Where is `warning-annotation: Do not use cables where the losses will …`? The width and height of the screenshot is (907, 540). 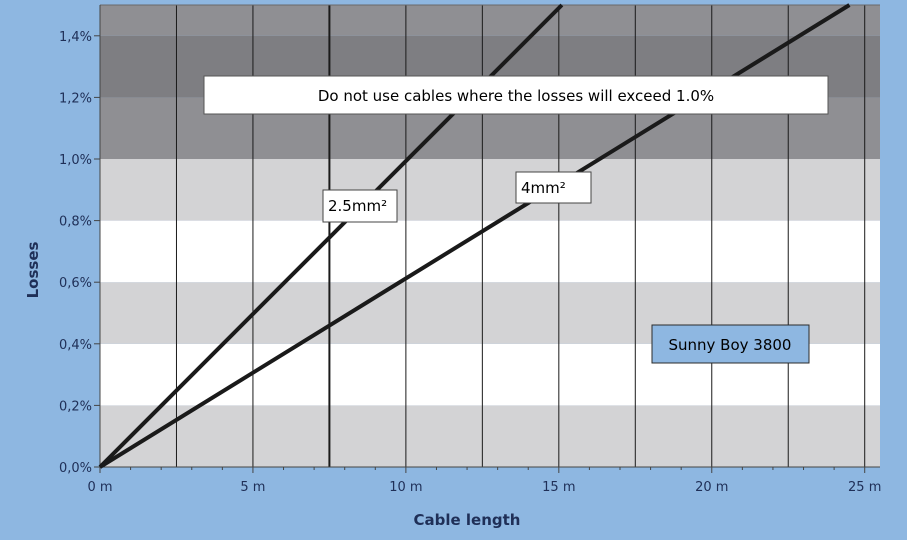
warning-annotation: Do not use cables where the losses will … is located at coordinates (516, 95).